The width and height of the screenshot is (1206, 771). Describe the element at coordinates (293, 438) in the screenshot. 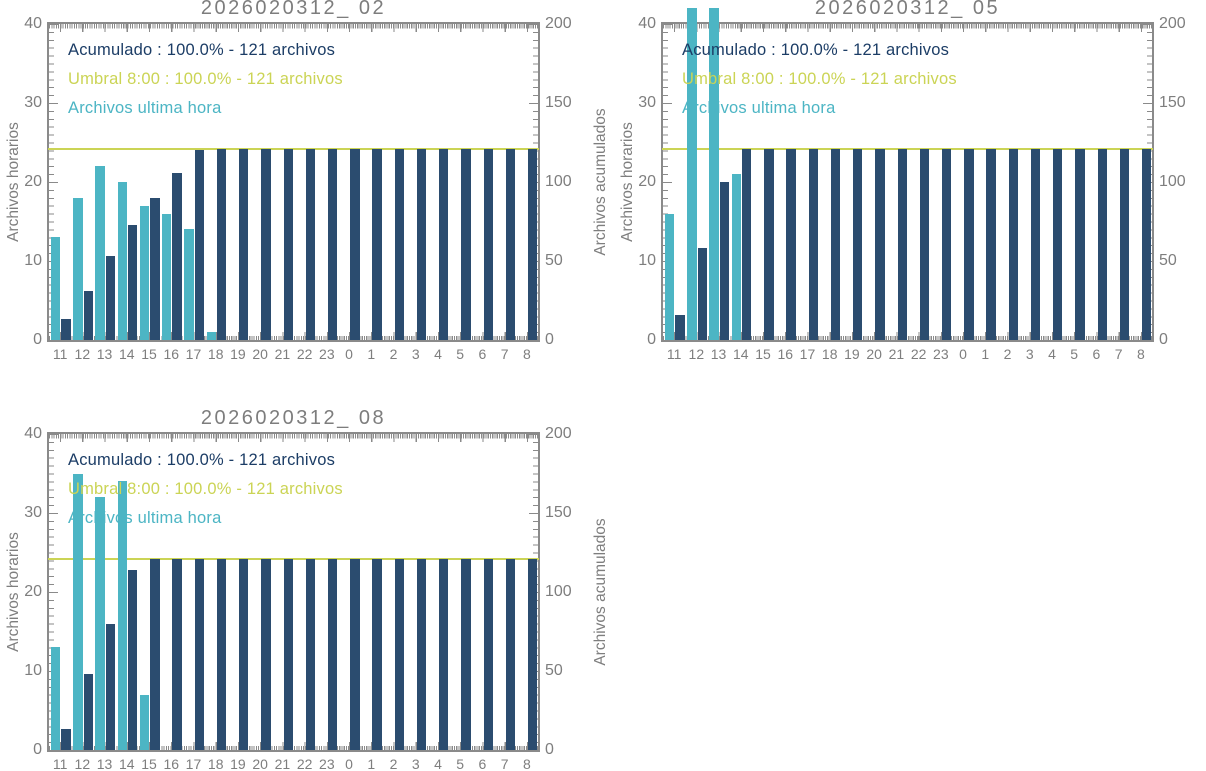

I see `x-axis-top-ticks` at that location.